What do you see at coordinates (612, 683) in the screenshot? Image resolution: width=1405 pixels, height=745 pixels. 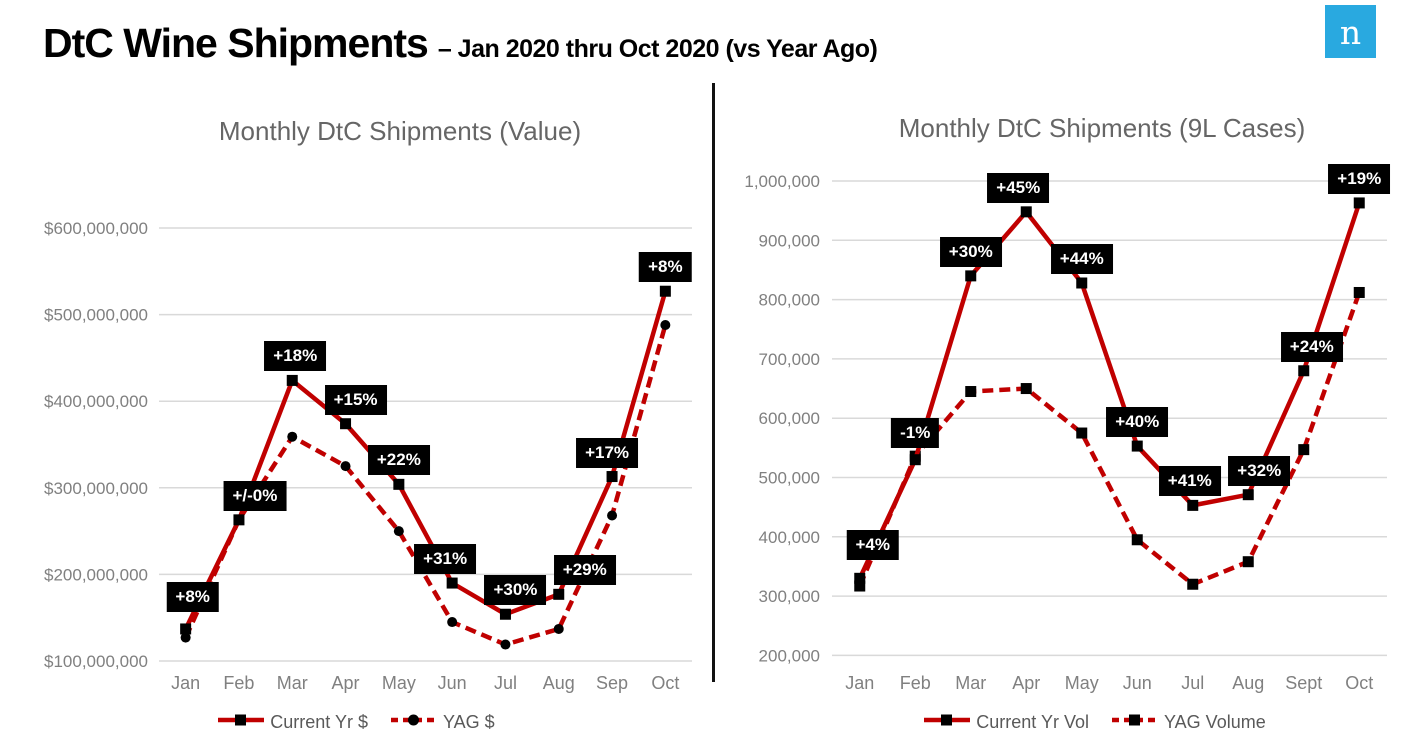 I see `x-tick-label: Sep` at bounding box center [612, 683].